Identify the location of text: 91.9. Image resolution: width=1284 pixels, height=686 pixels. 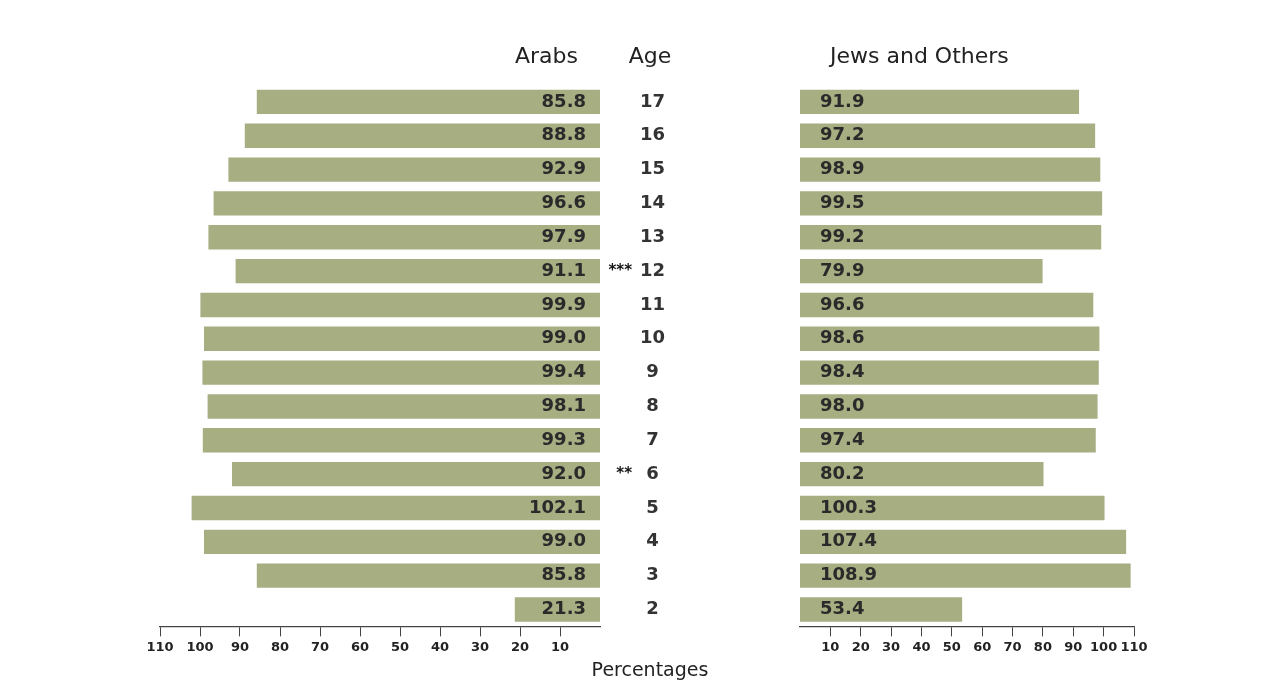
(842, 100).